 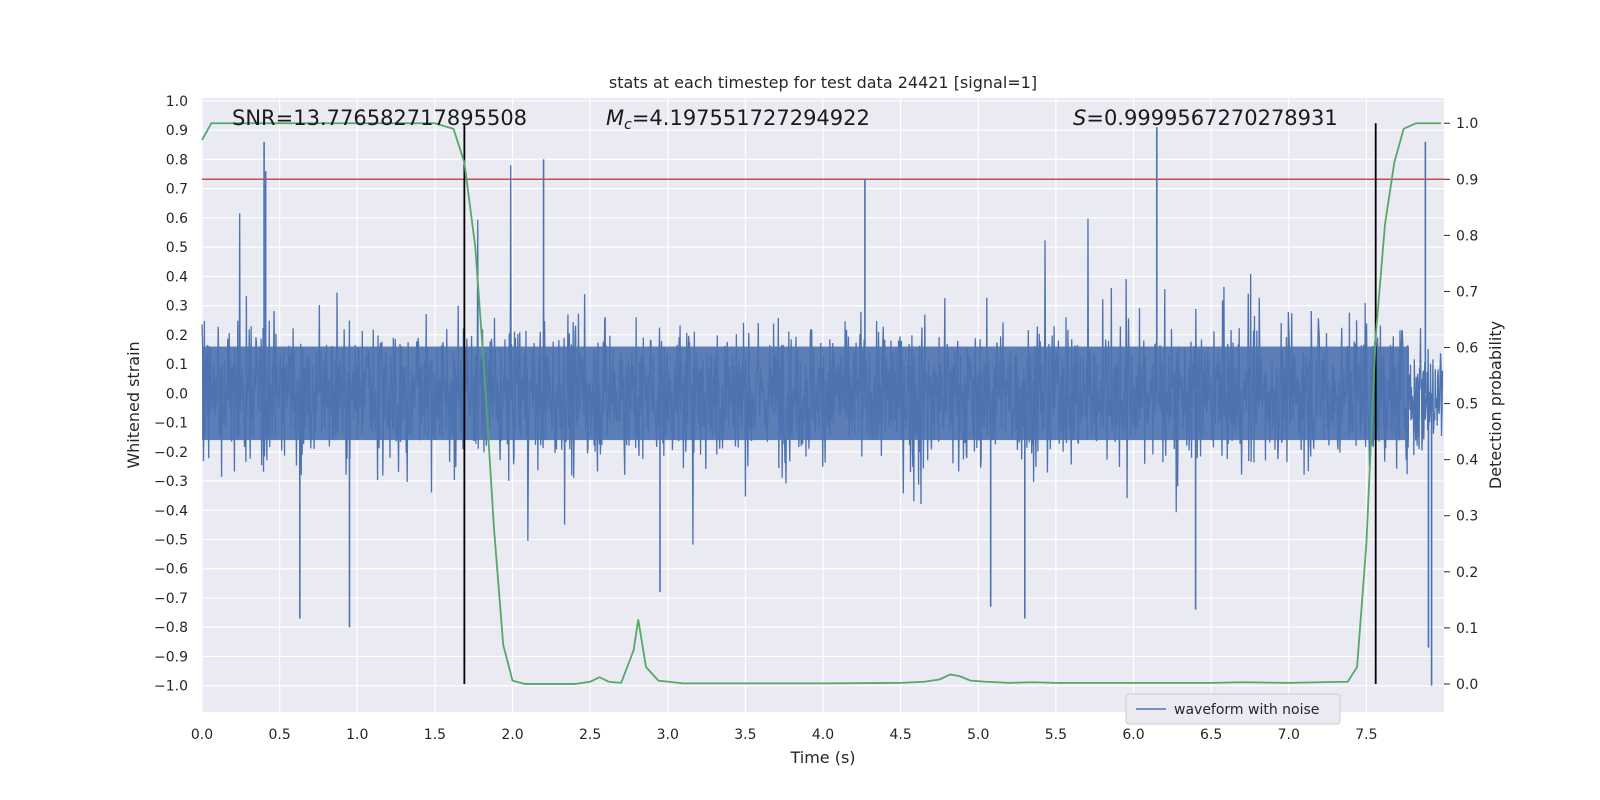 What do you see at coordinates (177, 277) in the screenshot?
I see `y-left-tick-label: 0.4` at bounding box center [177, 277].